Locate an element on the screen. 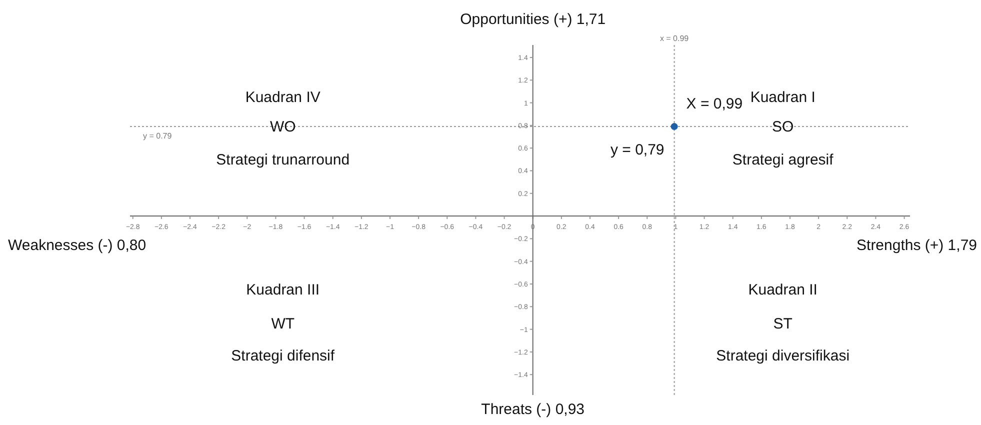 This screenshot has width=981, height=425. annotation: Kuadran I is located at coordinates (783, 97).